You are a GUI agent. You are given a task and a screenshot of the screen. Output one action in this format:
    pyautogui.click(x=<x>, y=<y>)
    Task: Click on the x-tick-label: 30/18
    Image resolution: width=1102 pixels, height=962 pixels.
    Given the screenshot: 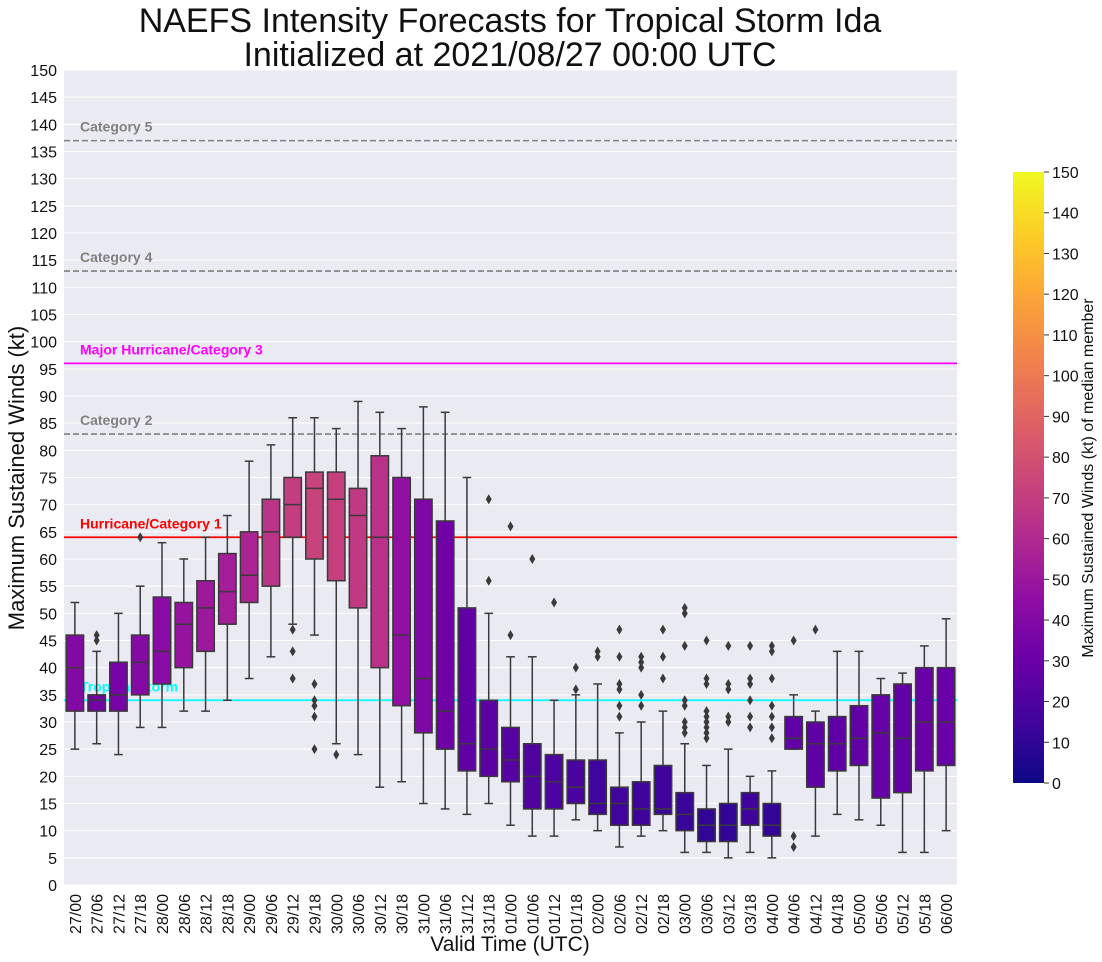 What is the action you would take?
    pyautogui.click(x=403, y=914)
    